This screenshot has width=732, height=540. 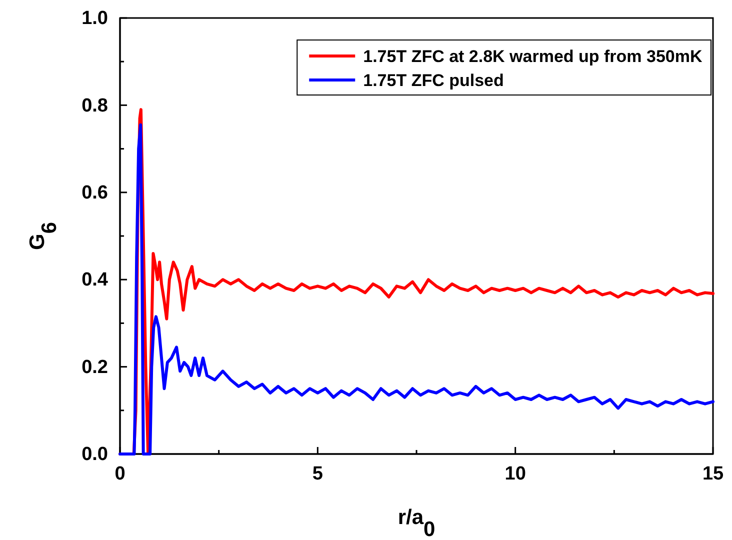 I want to click on y-tick-label: 0.8, so click(x=95, y=105).